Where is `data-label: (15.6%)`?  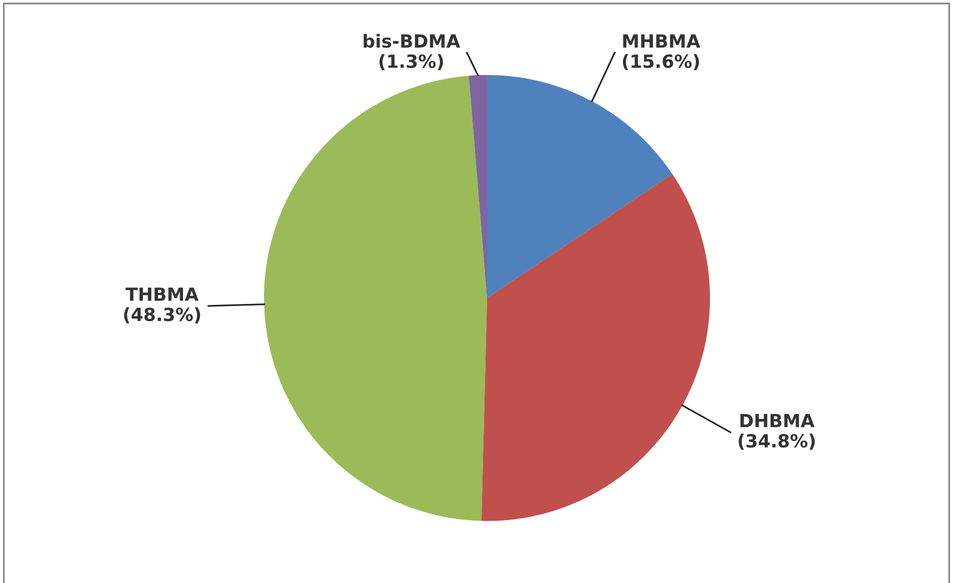 data-label: (15.6%) is located at coordinates (660, 62).